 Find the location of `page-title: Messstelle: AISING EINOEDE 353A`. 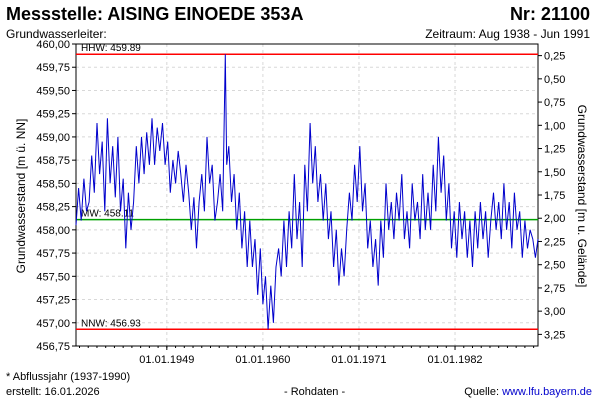

page-title: Messstelle: AISING EINOEDE 353A is located at coordinates (155, 14).